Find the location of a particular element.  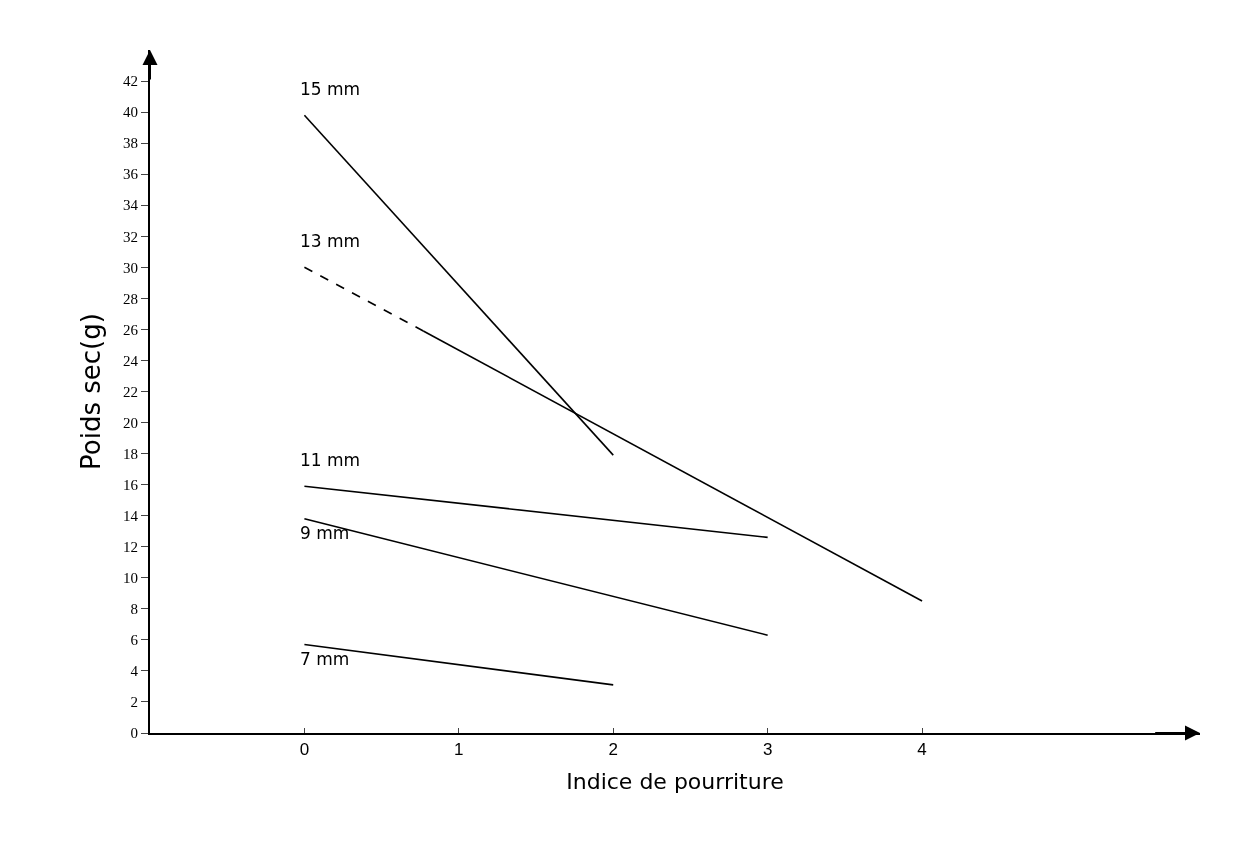

y-tick-label: 36 is located at coordinates (131, 174).